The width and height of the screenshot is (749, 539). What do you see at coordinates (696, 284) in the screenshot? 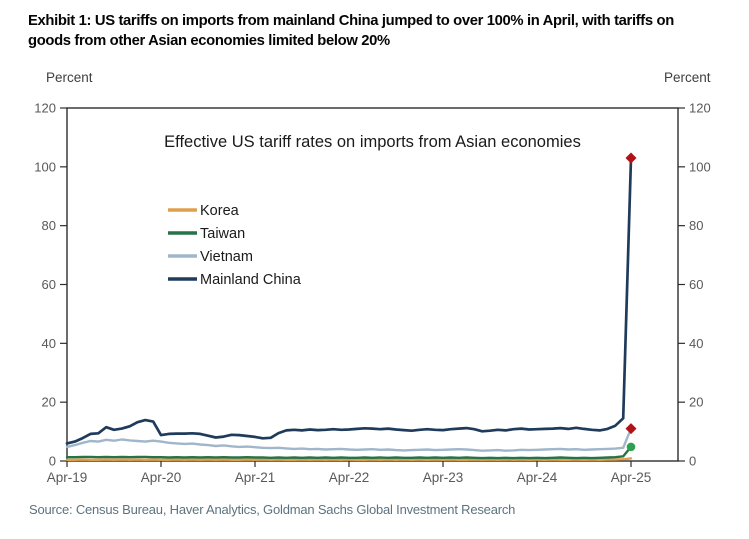
I see `y-tick-label-right: 60` at bounding box center [696, 284].